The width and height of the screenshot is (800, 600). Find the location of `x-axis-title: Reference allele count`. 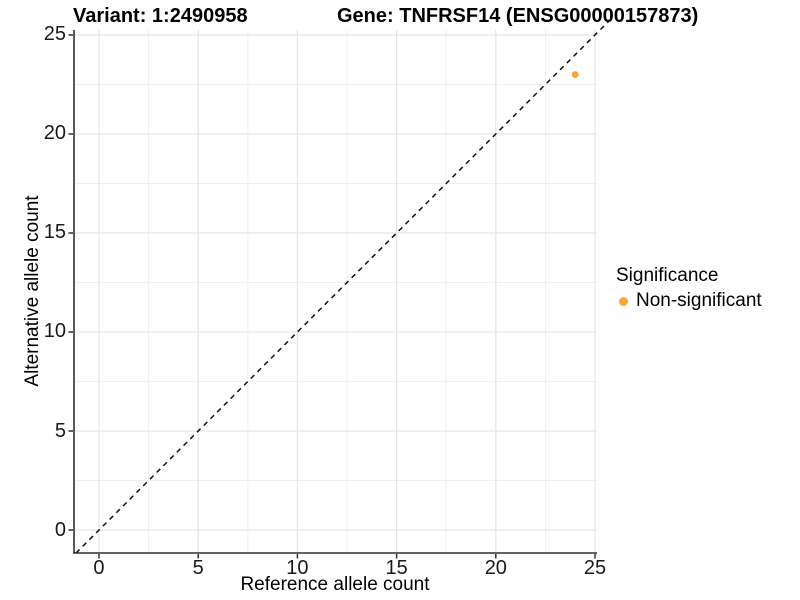

x-axis-title: Reference allele count is located at coordinates (335, 584).